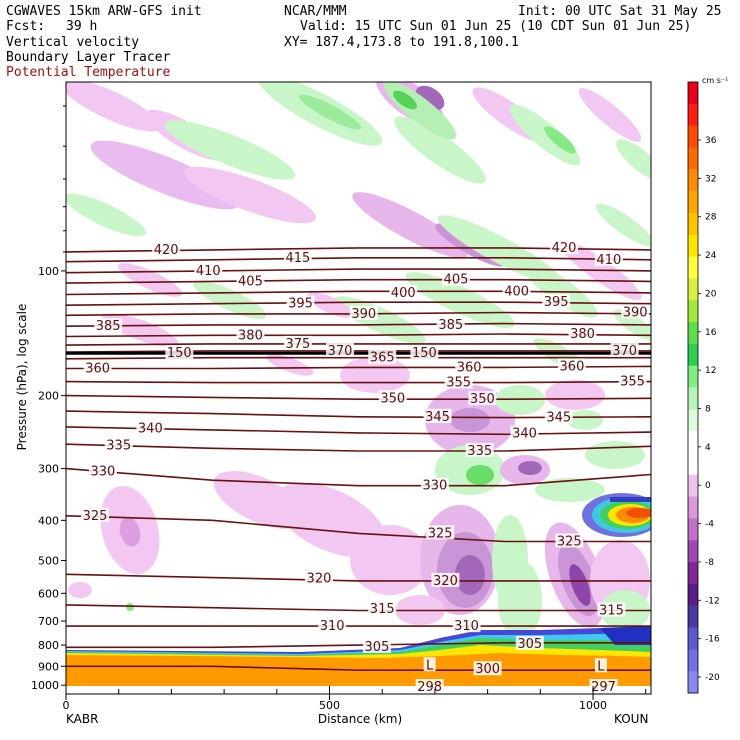 Image resolution: width=740 pixels, height=740 pixels. I want to click on theta-label: 415, so click(297, 258).